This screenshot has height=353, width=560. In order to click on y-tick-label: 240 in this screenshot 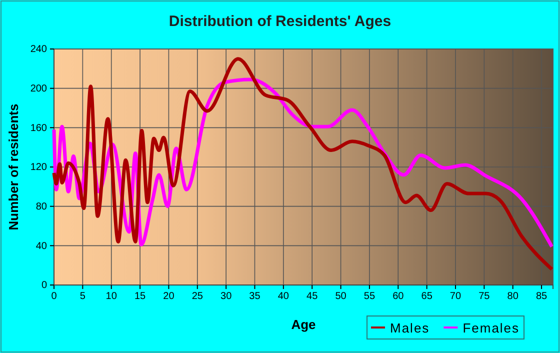, I will do `click(39, 50)`.